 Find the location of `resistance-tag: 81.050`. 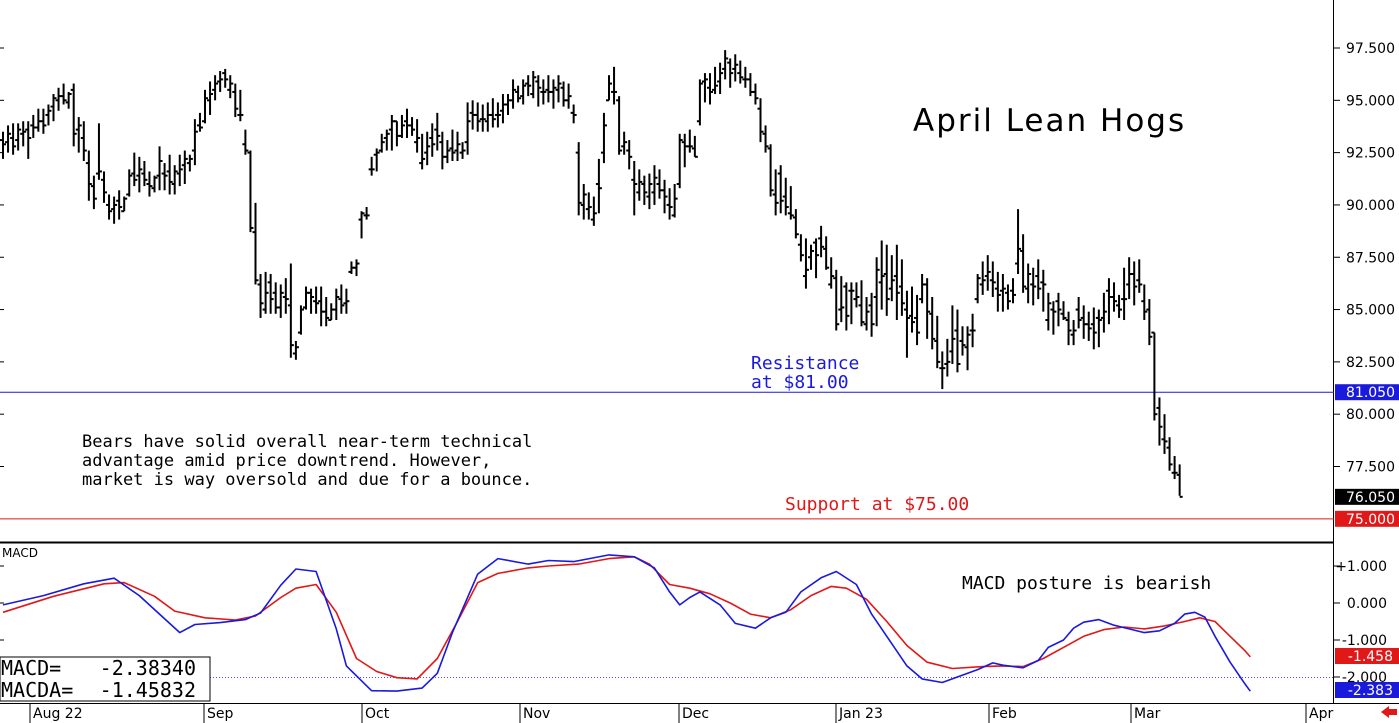

resistance-tag: 81.050 is located at coordinates (1367, 392).